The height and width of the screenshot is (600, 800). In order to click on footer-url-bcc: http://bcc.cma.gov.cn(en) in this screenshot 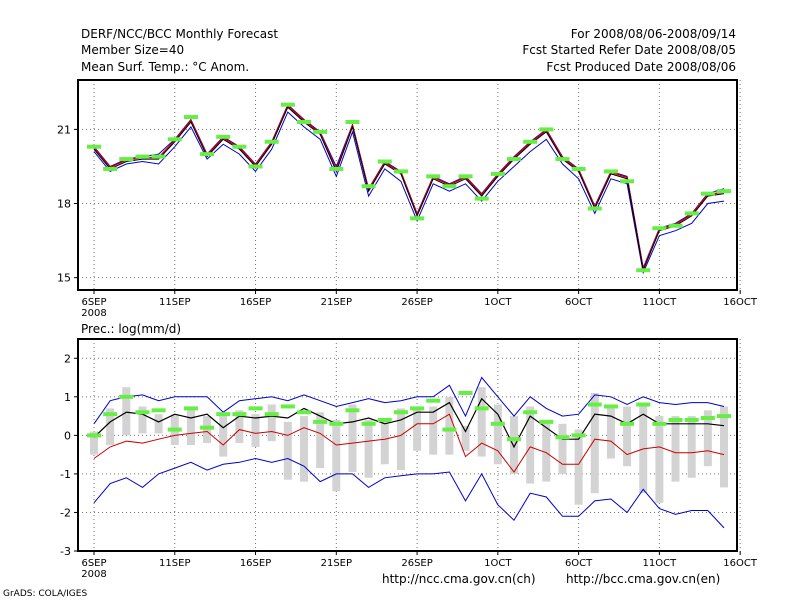, I will do `click(643, 579)`.